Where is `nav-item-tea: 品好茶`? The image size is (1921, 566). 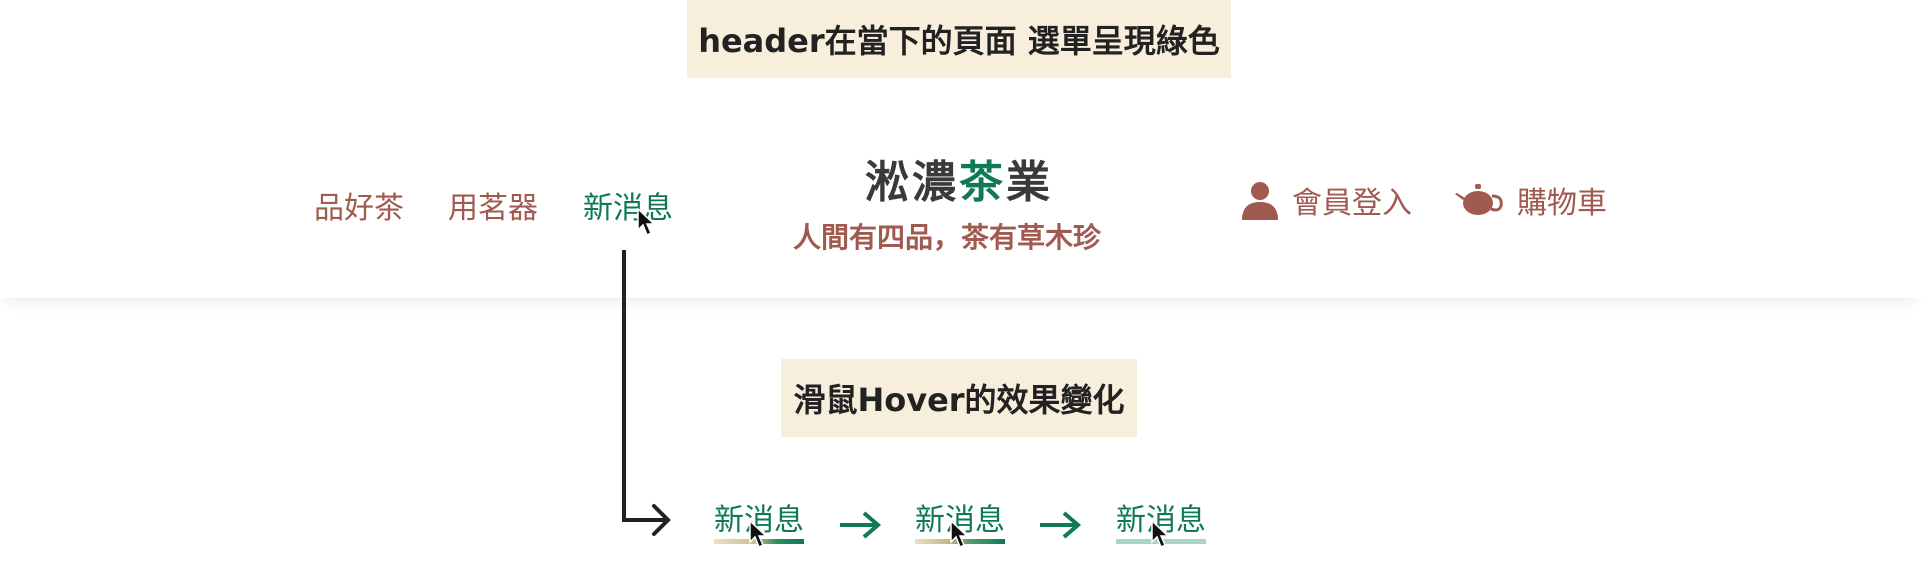
nav-item-tea: 品好茶 is located at coordinates (359, 208).